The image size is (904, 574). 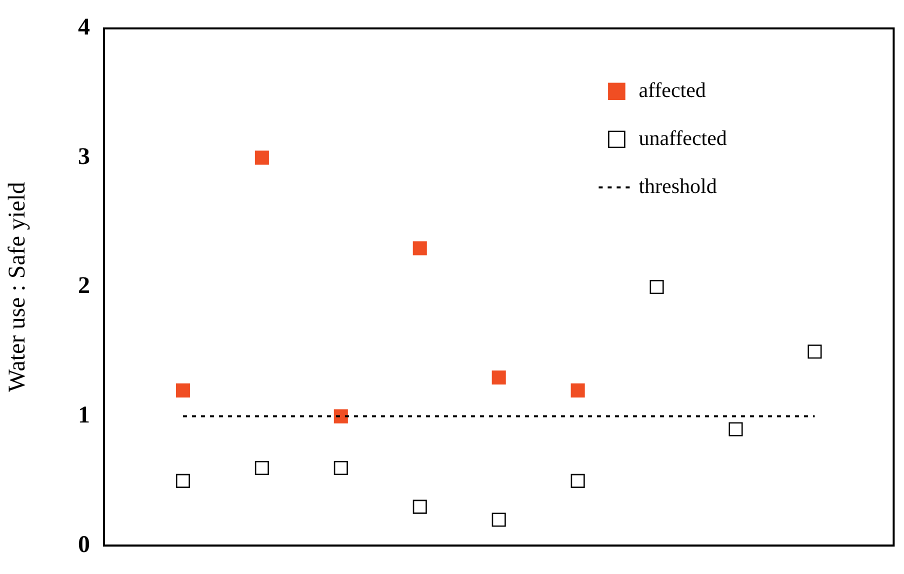 I want to click on y-tick-label: 4, so click(x=84, y=27).